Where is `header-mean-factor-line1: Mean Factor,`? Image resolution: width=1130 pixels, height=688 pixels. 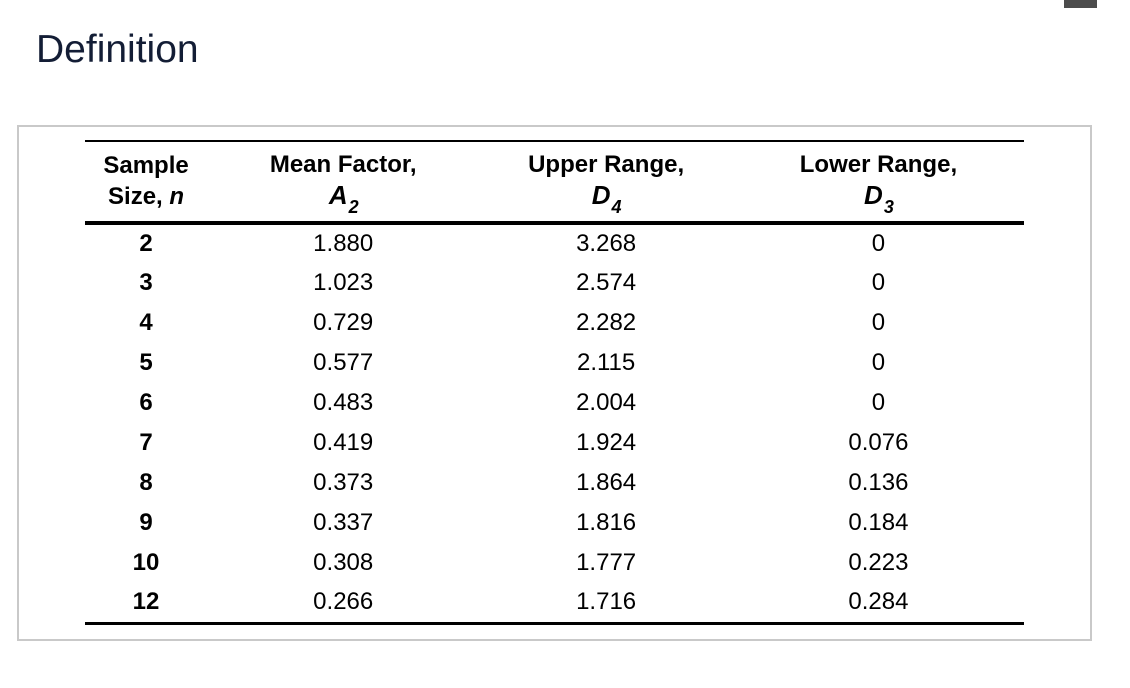
header-mean-factor-line1: Mean Factor, is located at coordinates (343, 164).